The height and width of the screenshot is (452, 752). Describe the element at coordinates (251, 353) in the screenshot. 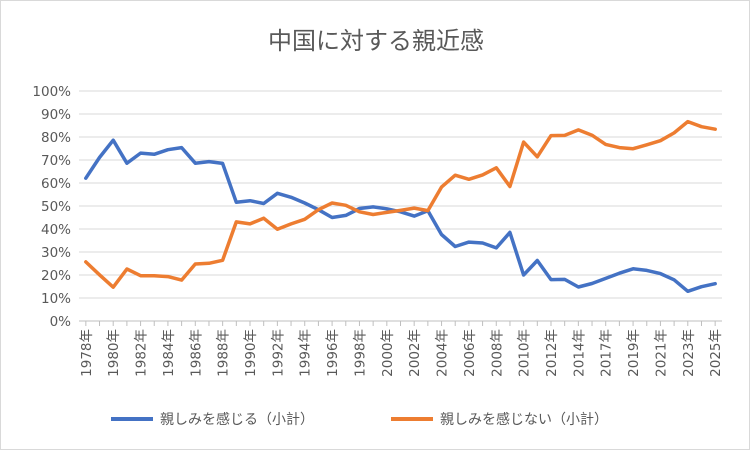

I see `x-tick-label: 1990年` at that location.